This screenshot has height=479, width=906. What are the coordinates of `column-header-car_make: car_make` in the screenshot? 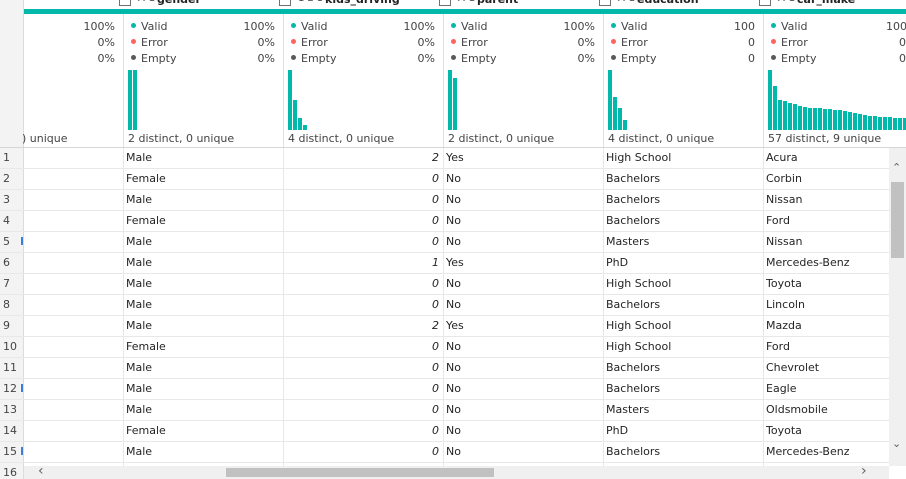 It's located at (826, 3).